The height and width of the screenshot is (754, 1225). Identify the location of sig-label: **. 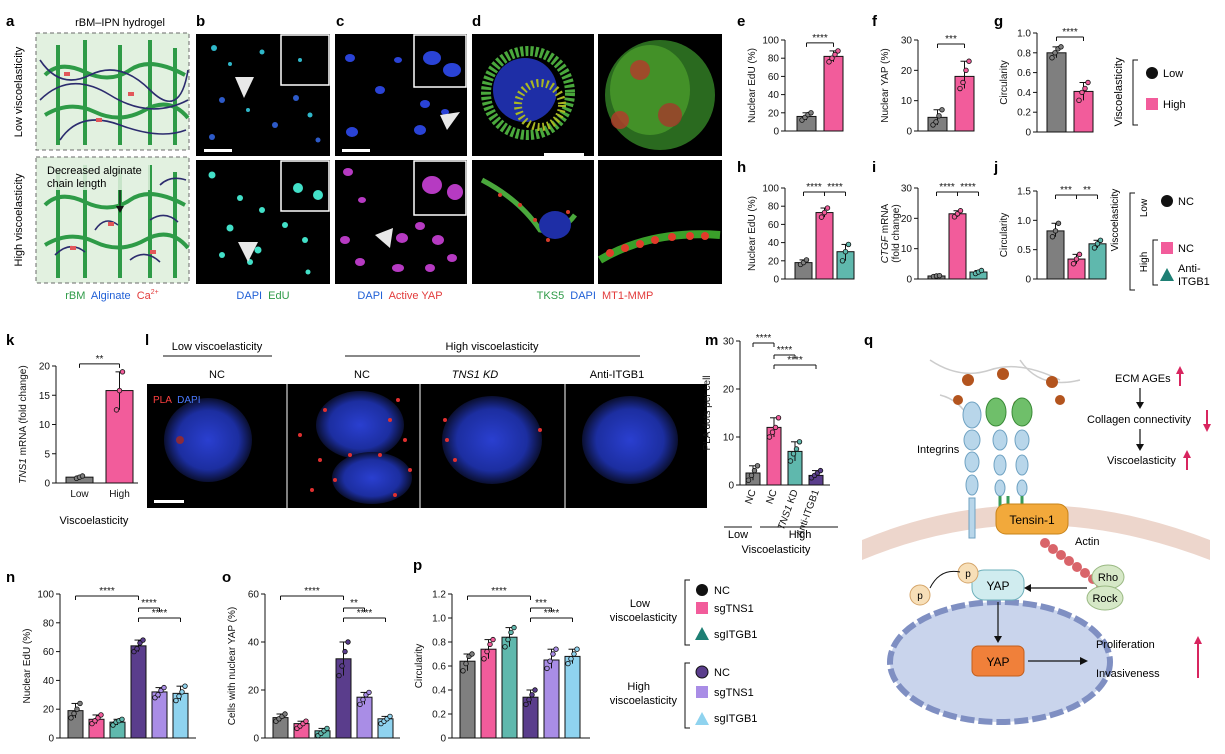
(354, 603).